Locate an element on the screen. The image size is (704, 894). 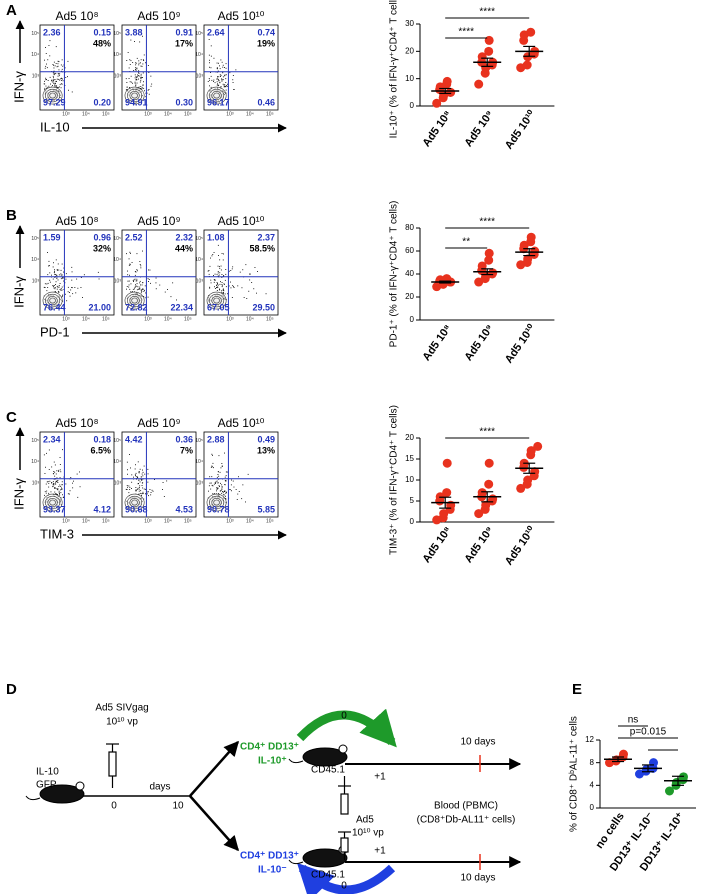
flow-x-label: PD-1 is located at coordinates (55, 331).